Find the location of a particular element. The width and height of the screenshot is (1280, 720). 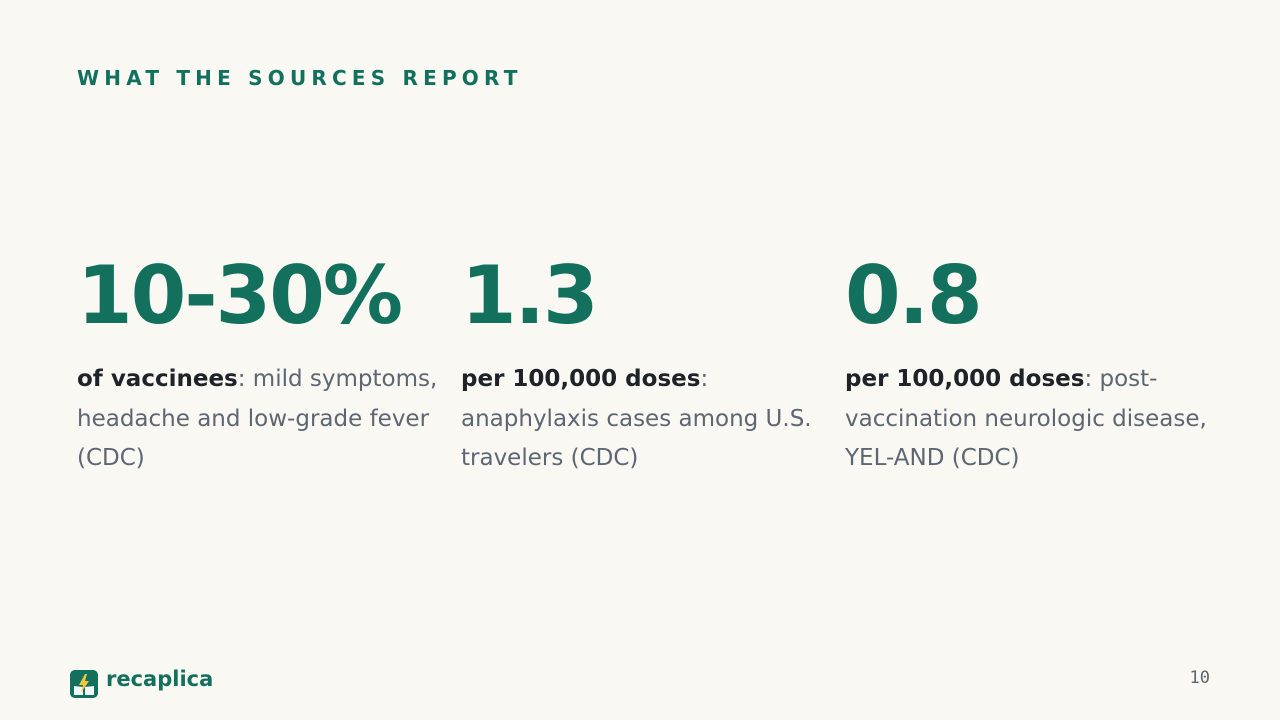

lightning-book-icon is located at coordinates (84, 684).